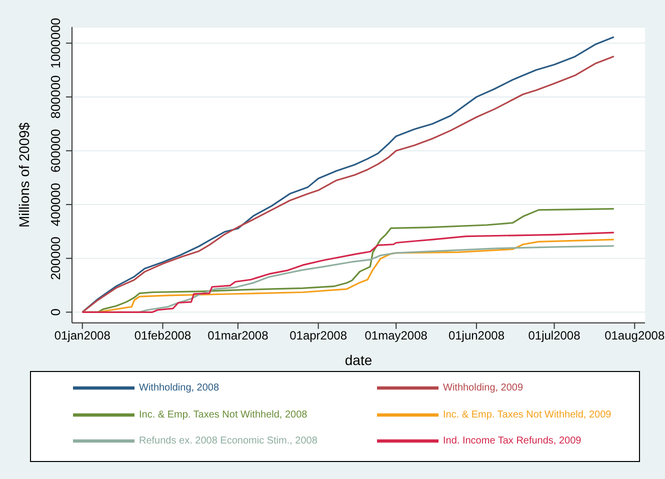 This screenshot has height=479, width=665. Describe the element at coordinates (55, 43) in the screenshot. I see `y-tick-label: 1000000` at that location.